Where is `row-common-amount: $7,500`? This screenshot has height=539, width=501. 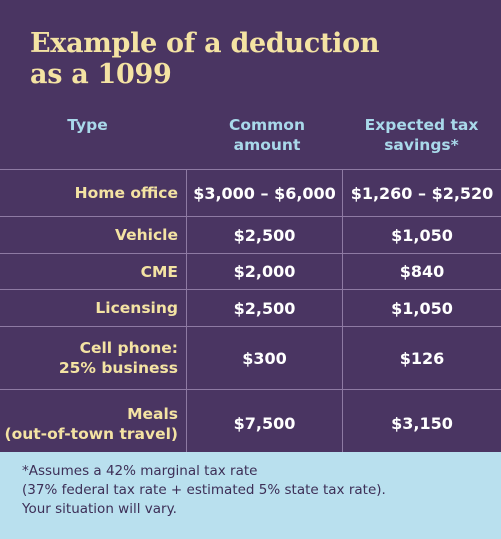 row-common-amount: $7,500 is located at coordinates (264, 423).